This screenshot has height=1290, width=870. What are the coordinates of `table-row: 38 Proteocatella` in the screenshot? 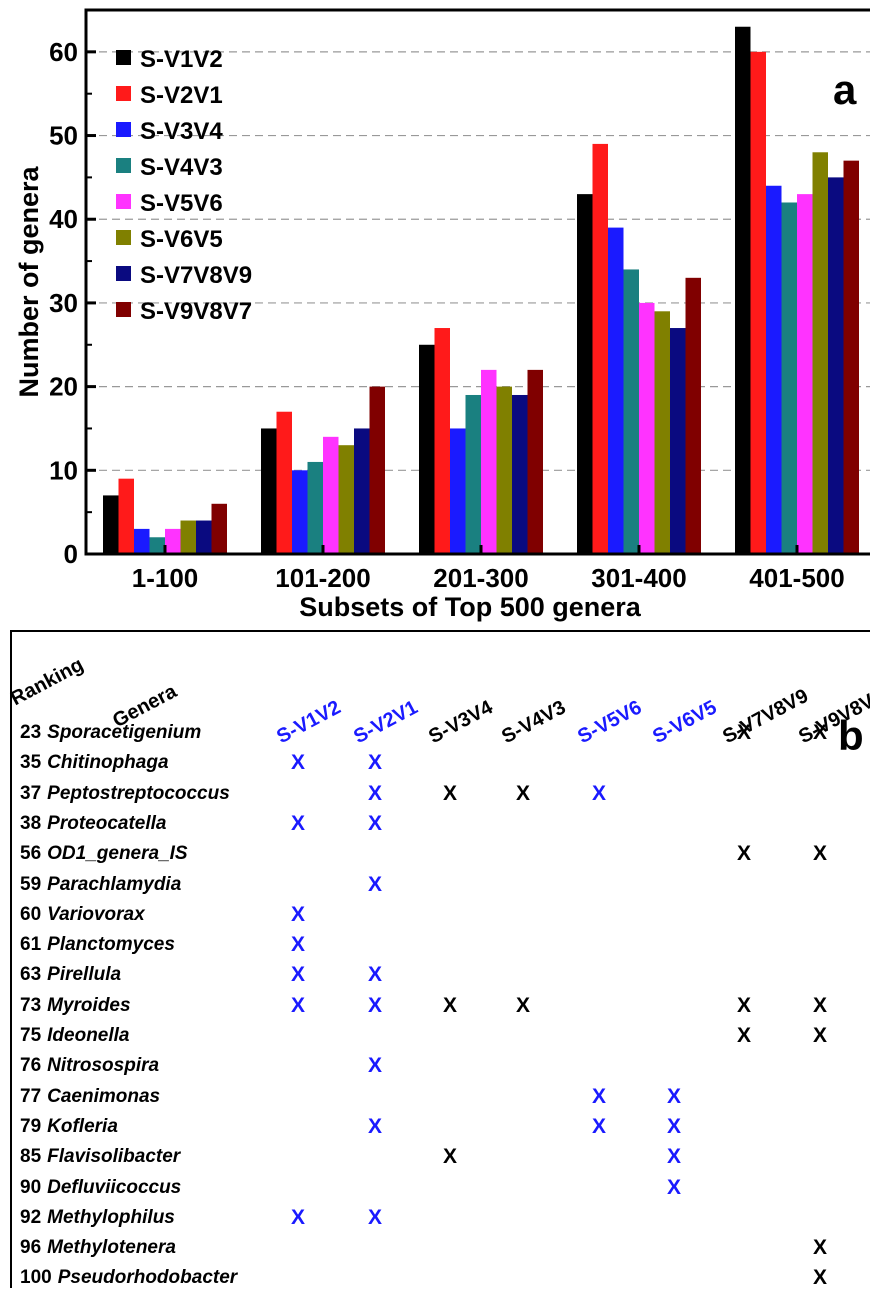 It's located at (93, 824).